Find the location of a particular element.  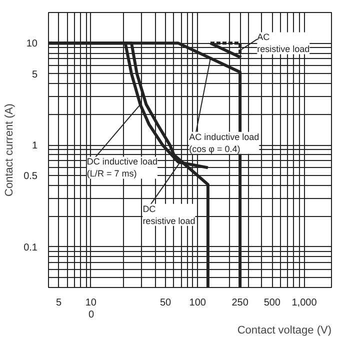

x-tick-label: 1,000 is located at coordinates (305, 303).